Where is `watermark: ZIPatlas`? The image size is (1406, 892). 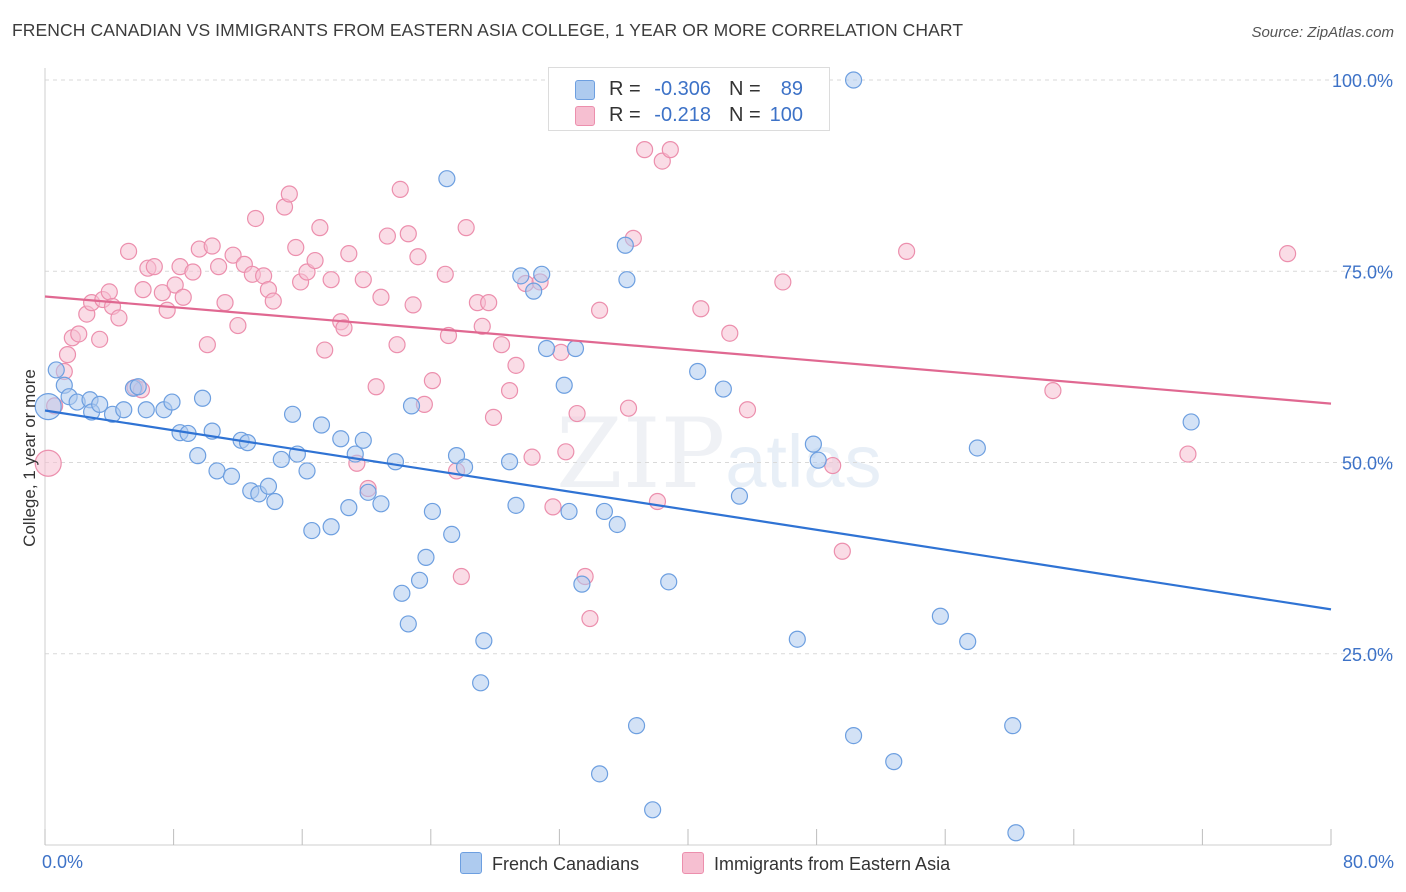 watermark: ZIPatlas is located at coordinates (719, 454).